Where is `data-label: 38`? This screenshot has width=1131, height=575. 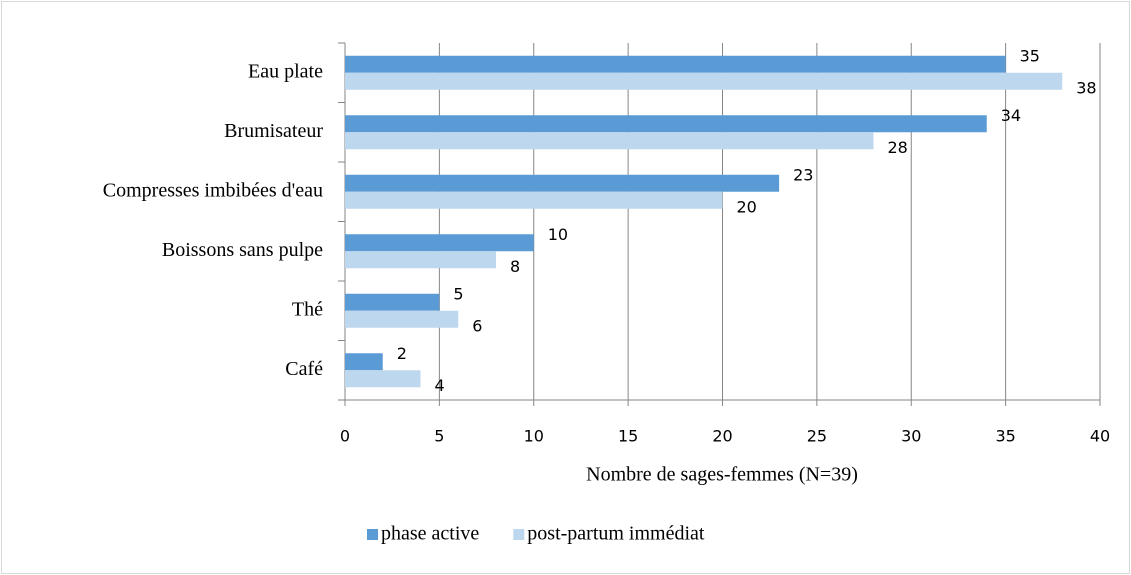 data-label: 38 is located at coordinates (1086, 87).